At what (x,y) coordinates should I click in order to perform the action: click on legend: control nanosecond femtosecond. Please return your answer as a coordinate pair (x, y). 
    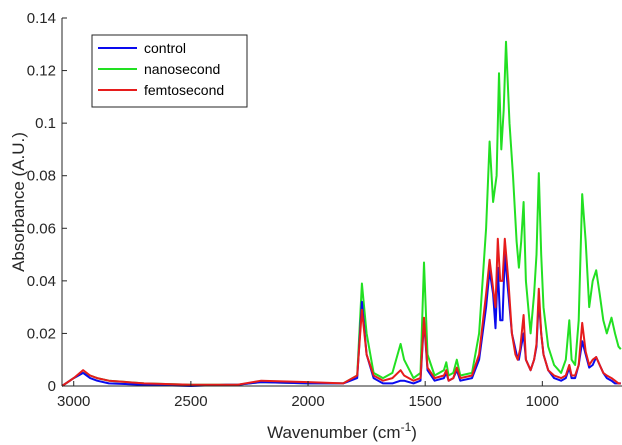
    Looking at the image, I should click on (169, 71).